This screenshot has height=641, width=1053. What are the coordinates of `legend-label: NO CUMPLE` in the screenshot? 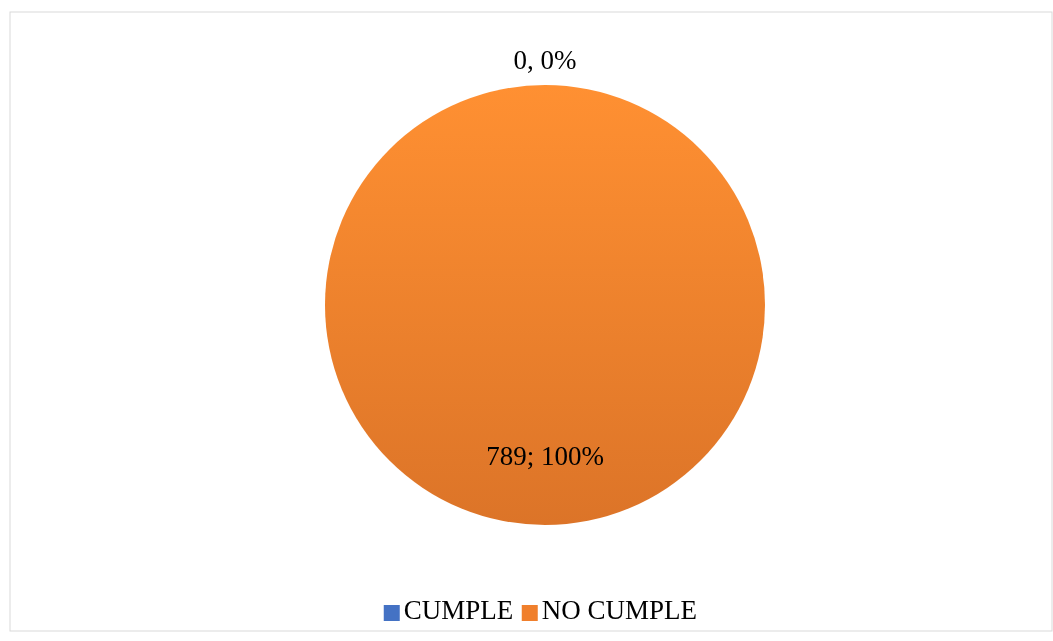 It's located at (619, 610).